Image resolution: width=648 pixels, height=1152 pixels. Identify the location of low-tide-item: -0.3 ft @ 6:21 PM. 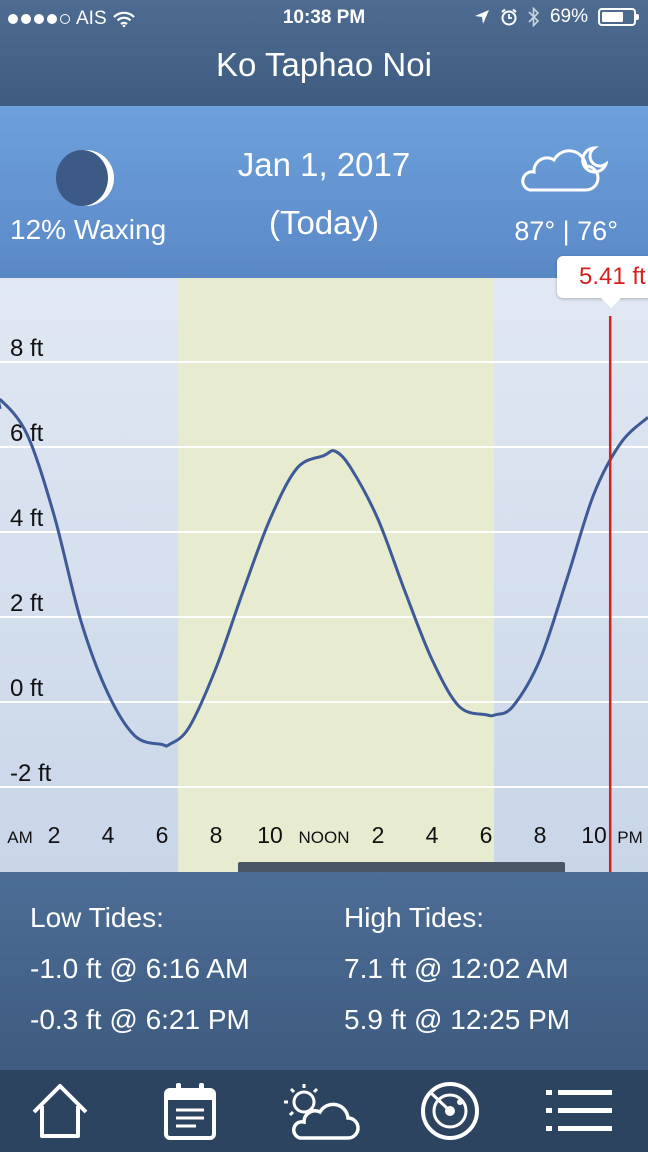
(140, 1019).